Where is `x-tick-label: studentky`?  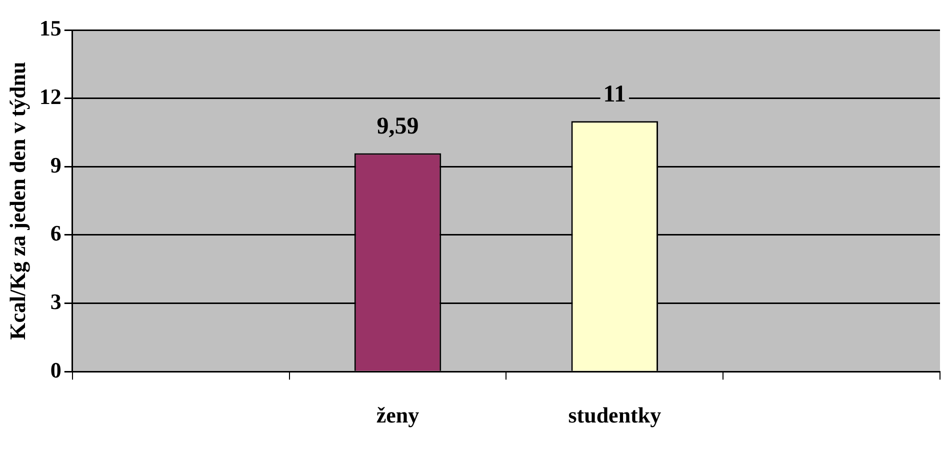
x-tick-label: studentky is located at coordinates (615, 415).